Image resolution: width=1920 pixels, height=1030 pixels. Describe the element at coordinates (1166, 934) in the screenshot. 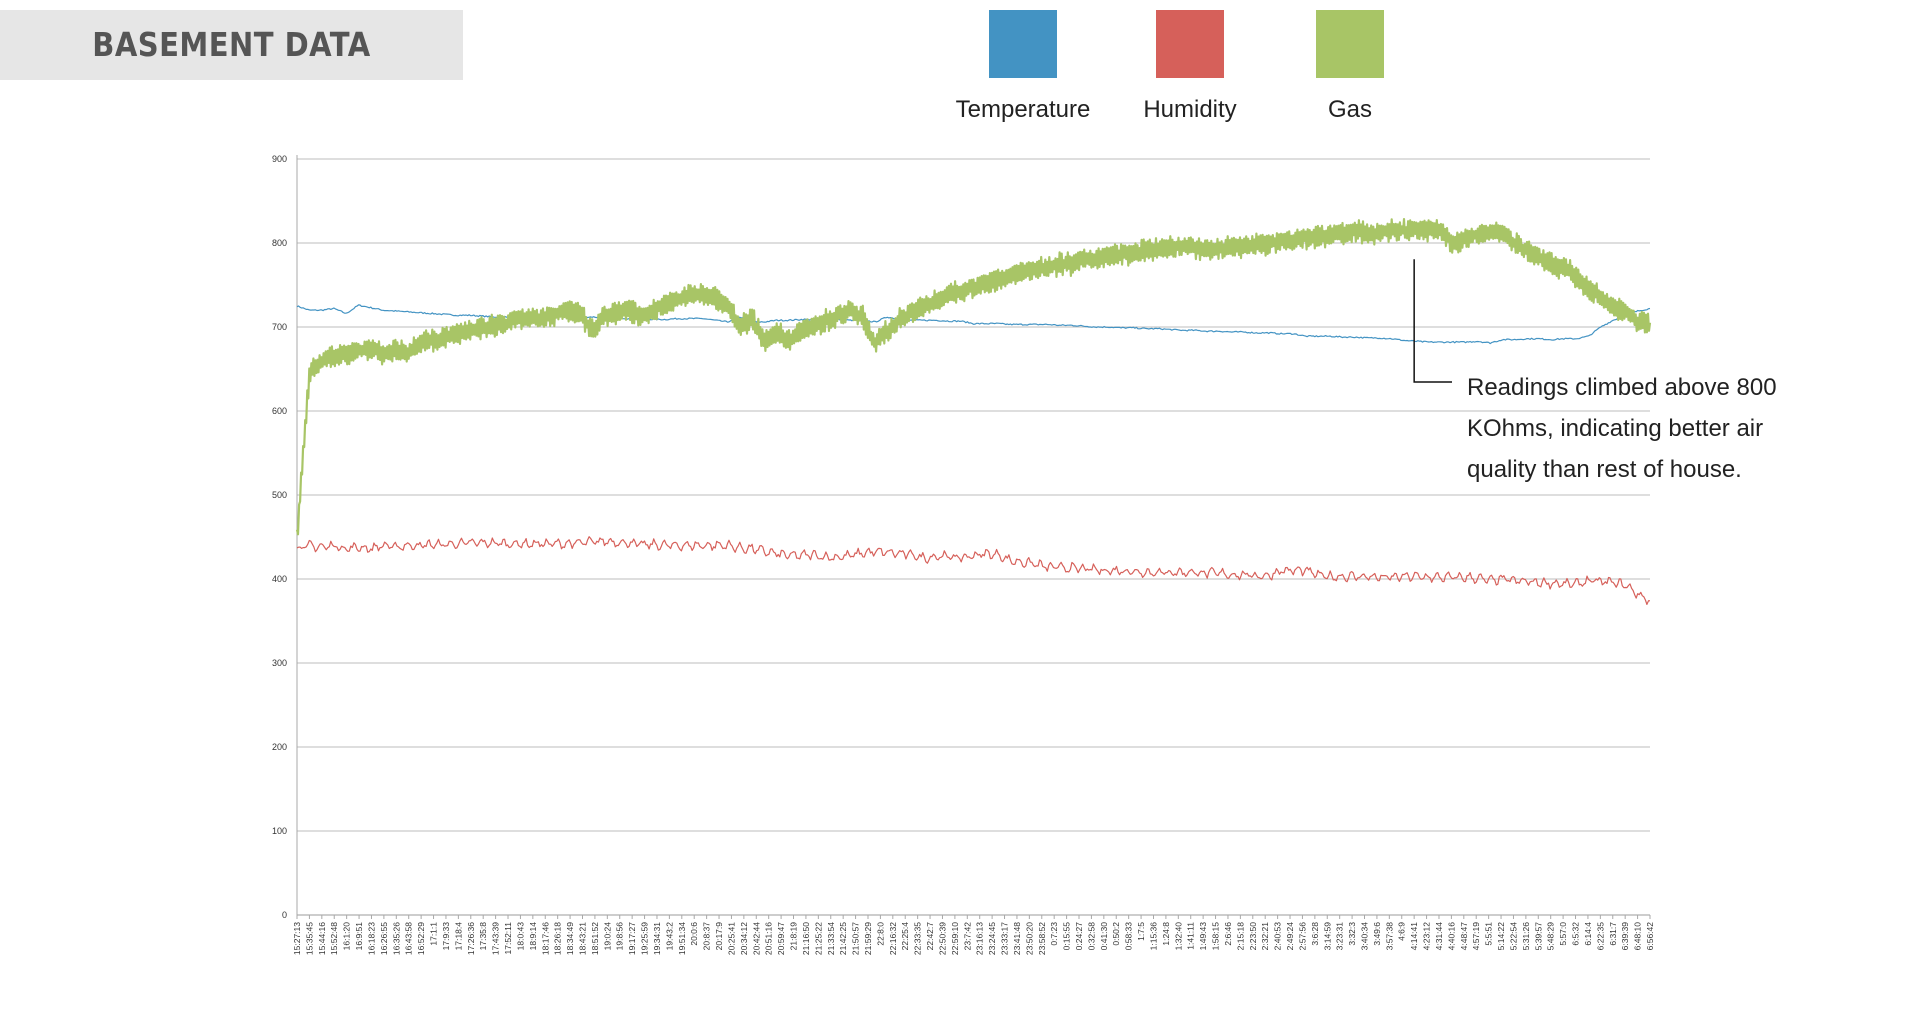

I see `x-tick-label: 1:24:8` at that location.